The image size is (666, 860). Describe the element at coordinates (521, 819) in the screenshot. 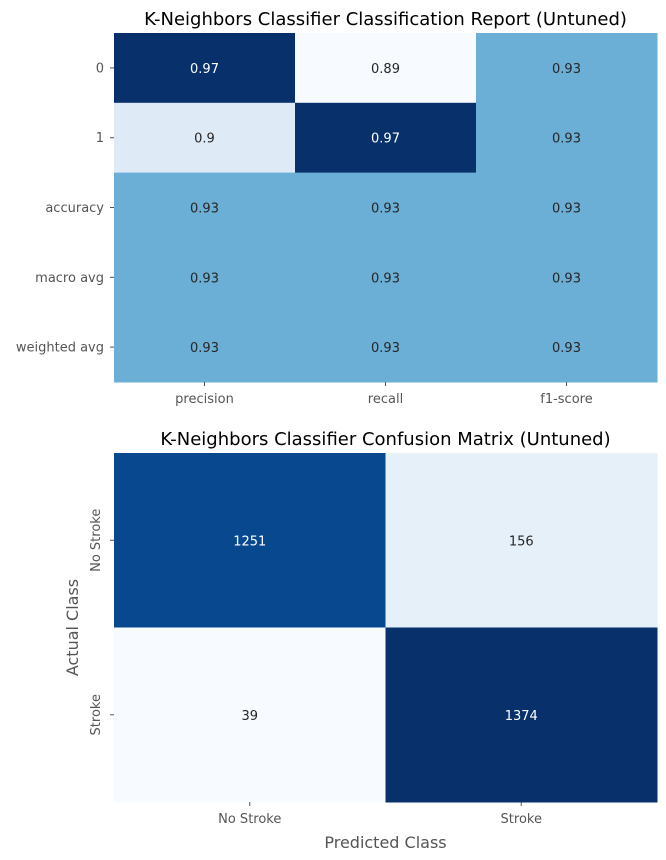

I see `x-tick-label-stroke: Stroke` at that location.